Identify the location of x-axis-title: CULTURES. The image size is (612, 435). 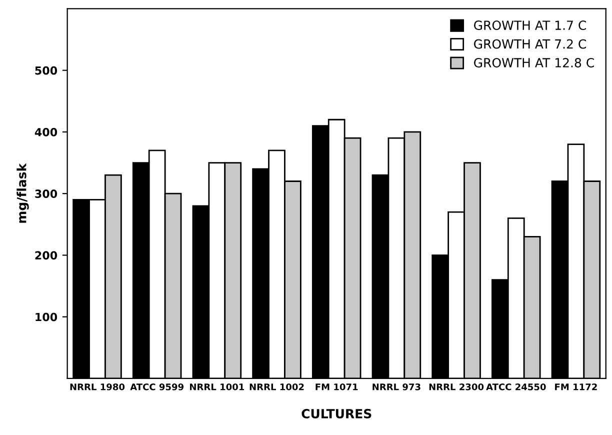
(337, 413).